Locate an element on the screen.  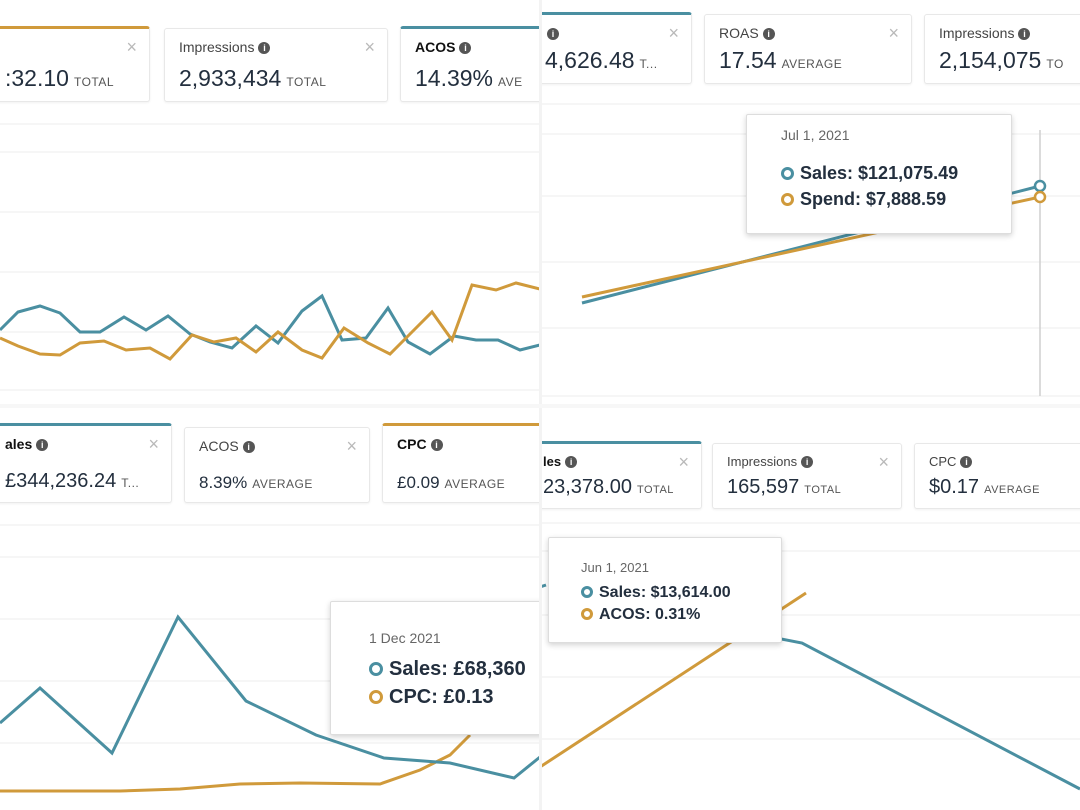
metric-card-roas: ROAS i × 17.54 AVERAGE is located at coordinates (808, 49).